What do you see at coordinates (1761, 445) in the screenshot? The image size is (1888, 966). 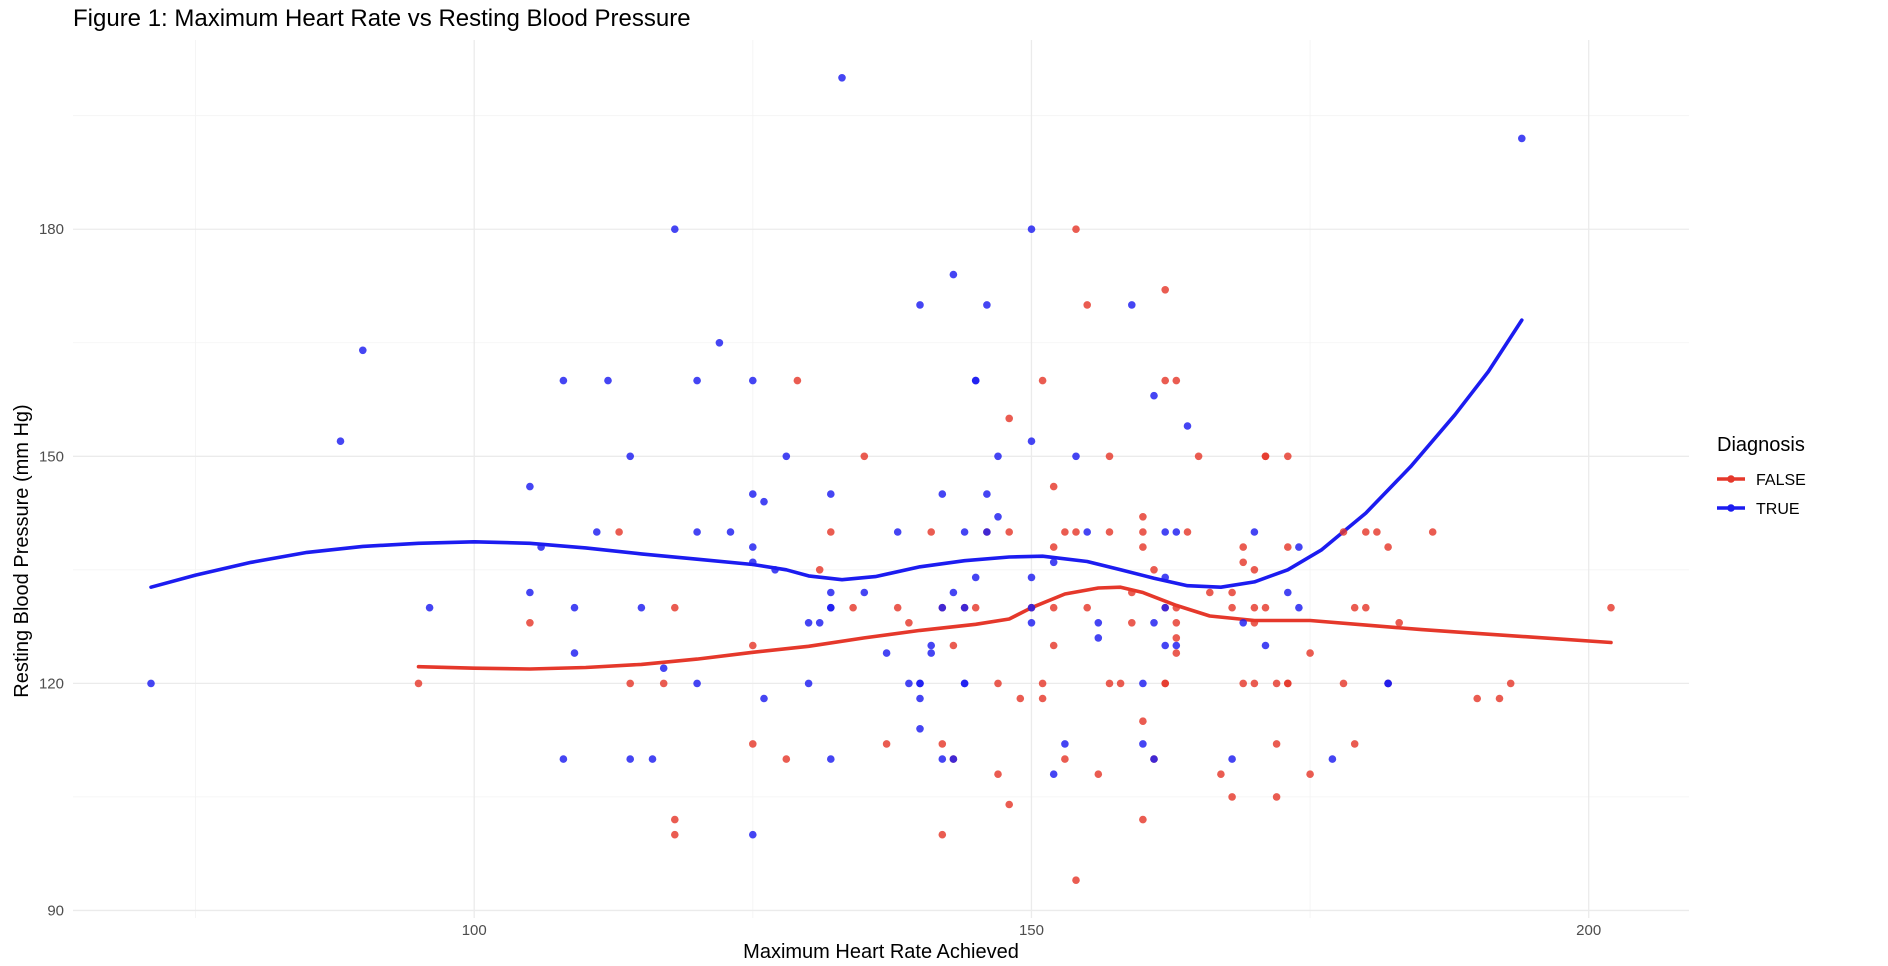 I see `legend-title: Diagnosis` at bounding box center [1761, 445].